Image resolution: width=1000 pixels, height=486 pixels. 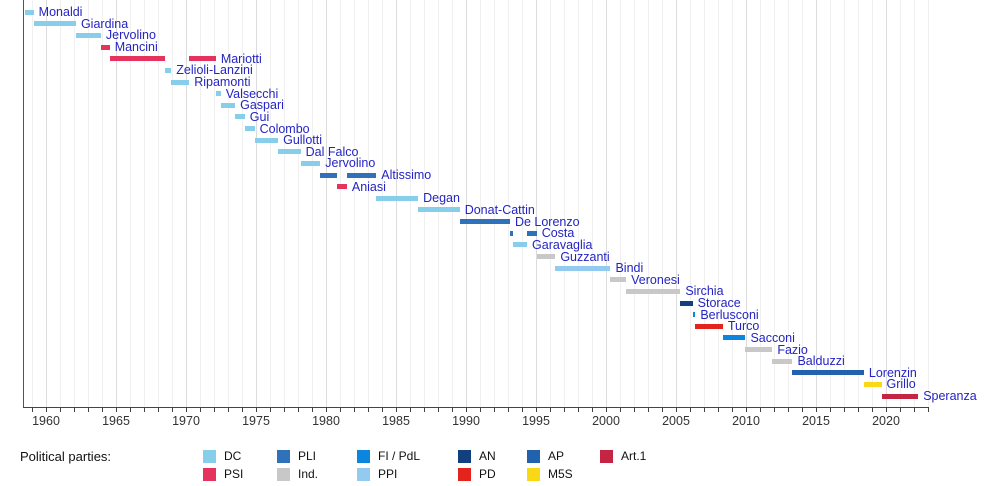 What do you see at coordinates (487, 474) in the screenshot?
I see `legend-item-label: PD` at bounding box center [487, 474].